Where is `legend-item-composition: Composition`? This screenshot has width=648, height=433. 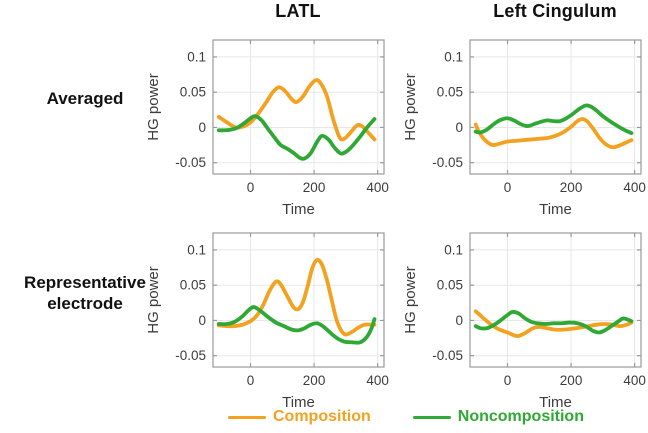 legend-item-composition: Composition is located at coordinates (299, 417).